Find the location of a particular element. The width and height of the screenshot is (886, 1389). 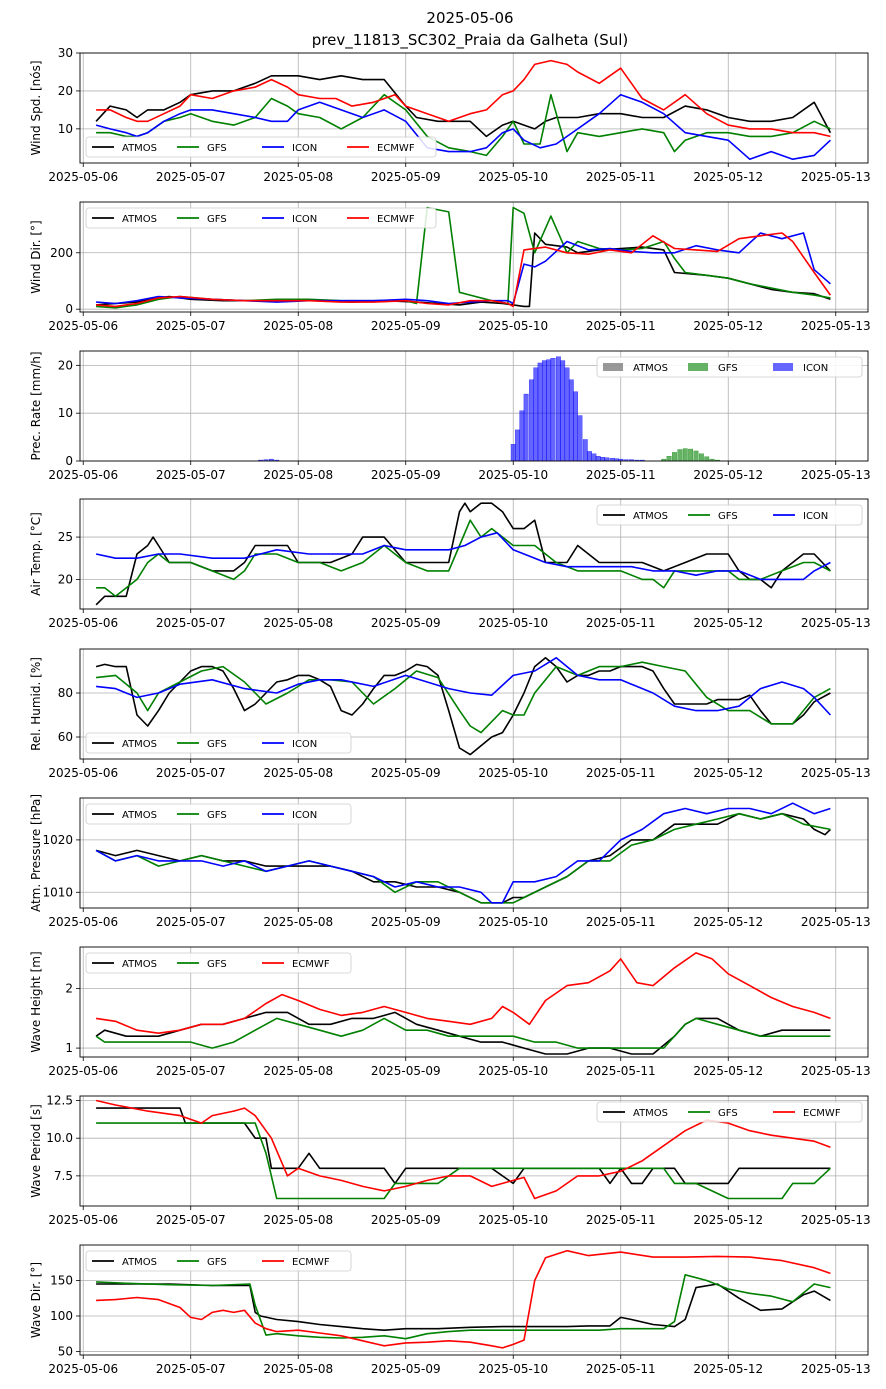

y-tick-label: 60 is located at coordinates (65, 737).